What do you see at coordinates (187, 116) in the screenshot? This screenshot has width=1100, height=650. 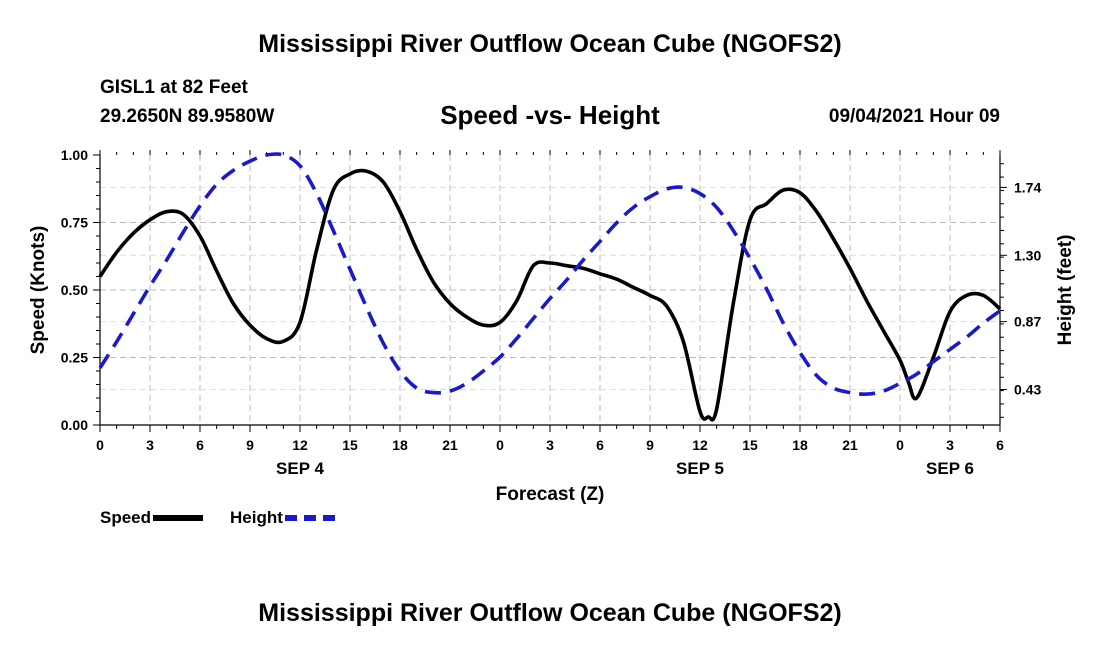 I see `coordinates-label: 29.2650N 89.9580W` at bounding box center [187, 116].